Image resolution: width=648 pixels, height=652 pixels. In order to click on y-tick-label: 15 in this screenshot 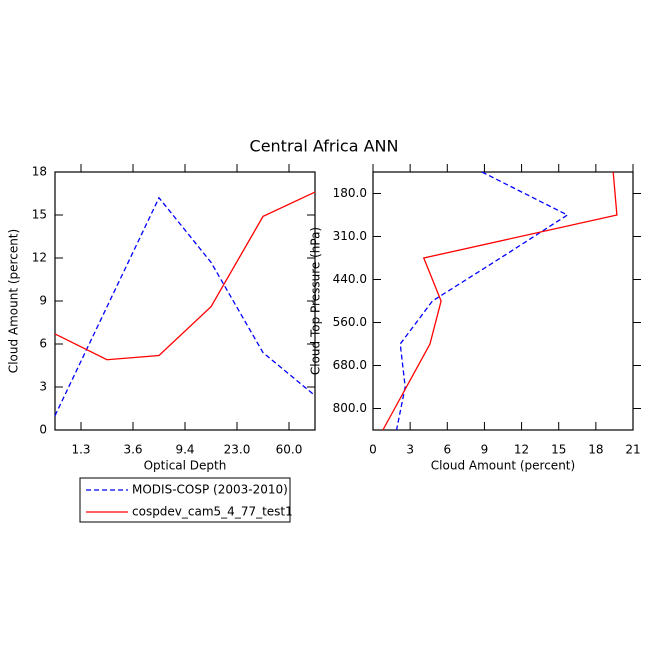, I will do `click(39, 215)`.